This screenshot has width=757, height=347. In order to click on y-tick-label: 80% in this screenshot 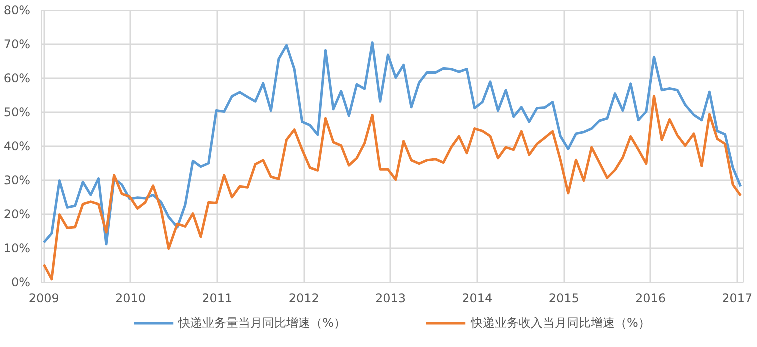, I will do `click(17, 11)`.